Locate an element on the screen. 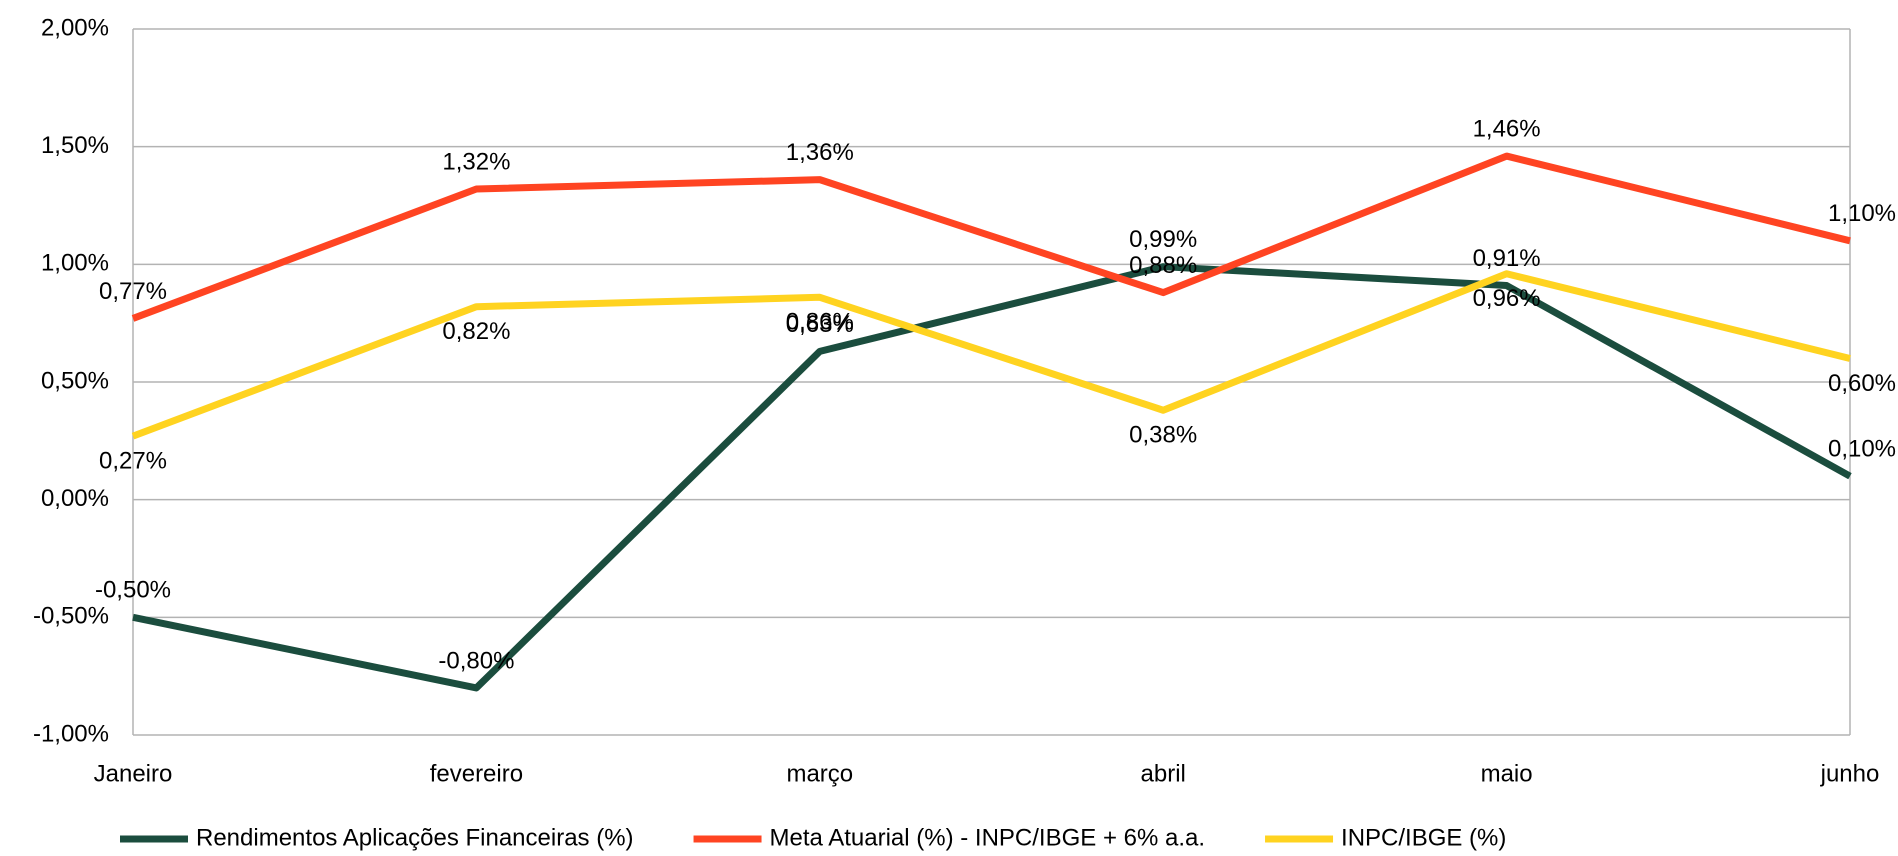 Image resolution: width=1898 pixels, height=856 pixels. data-label: 0,91% is located at coordinates (1507, 258).